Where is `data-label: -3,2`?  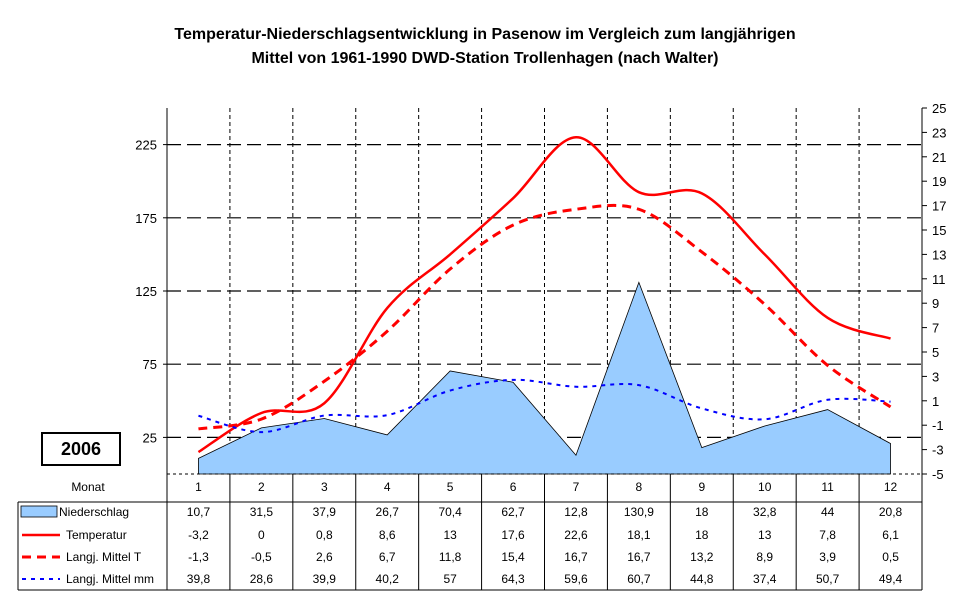 data-label: -3,2 is located at coordinates (198, 535).